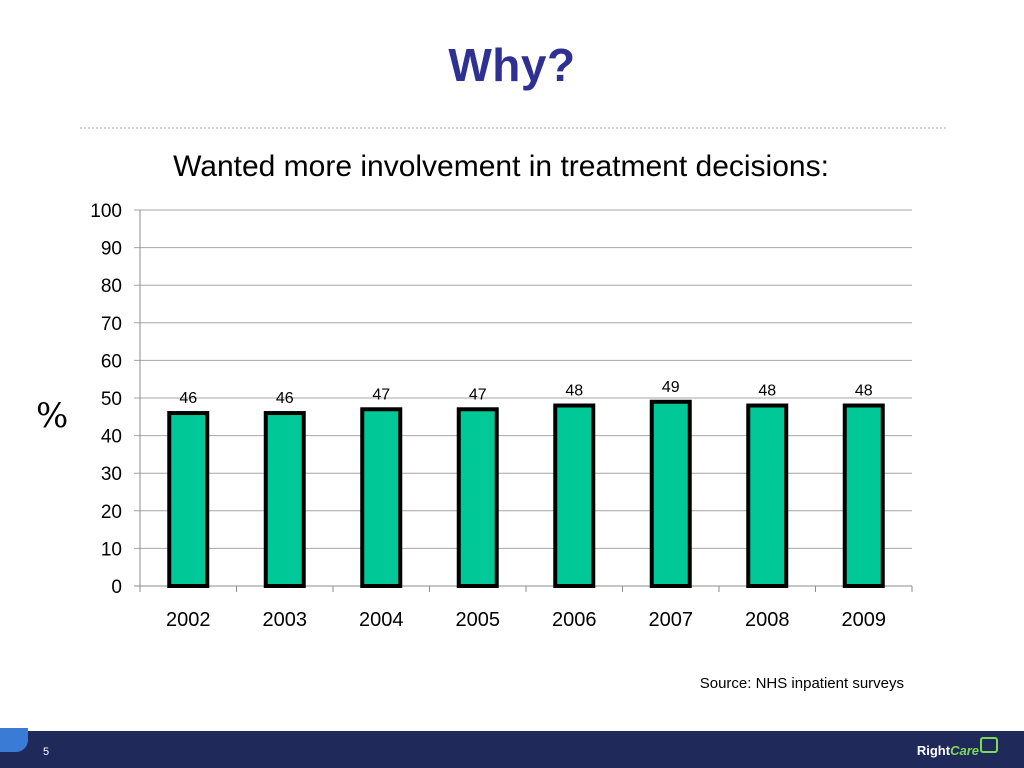 This screenshot has width=1024, height=768. I want to click on x-tick-label: 2005, so click(478, 620).